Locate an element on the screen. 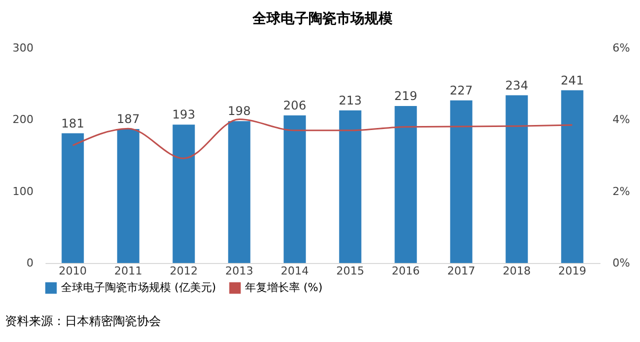 Image resolution: width=640 pixels, height=342 pixels. x-tick-label: 2011 is located at coordinates (128, 271).